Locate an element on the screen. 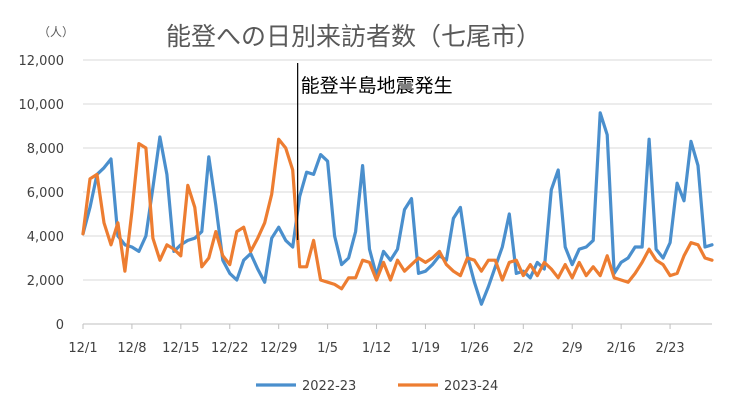 This screenshot has height=414, width=736. x-tick-label: 2/2 is located at coordinates (523, 348).